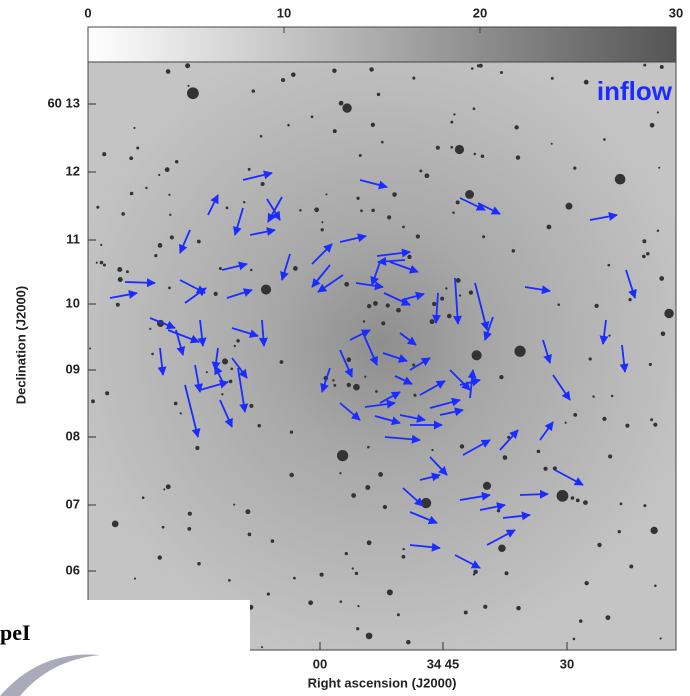 This screenshot has height=696, width=690. What do you see at coordinates (73, 435) in the screenshot?
I see `y-tick-label: 08` at bounding box center [73, 435].